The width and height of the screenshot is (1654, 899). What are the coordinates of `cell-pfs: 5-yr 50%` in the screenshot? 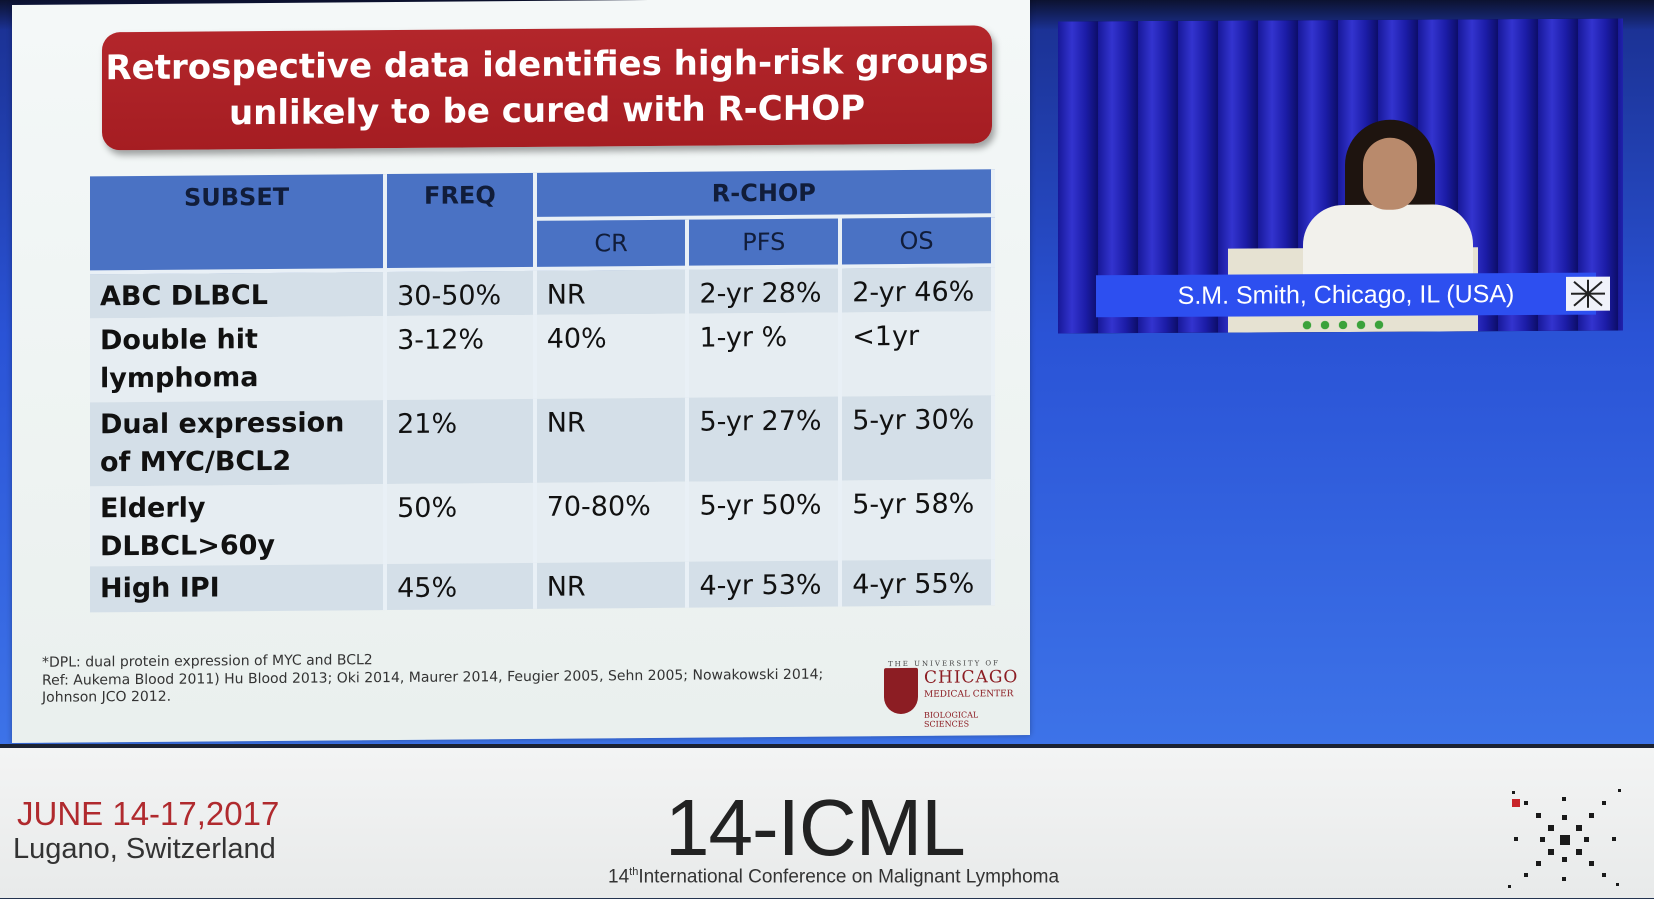 It's located at (765, 520).